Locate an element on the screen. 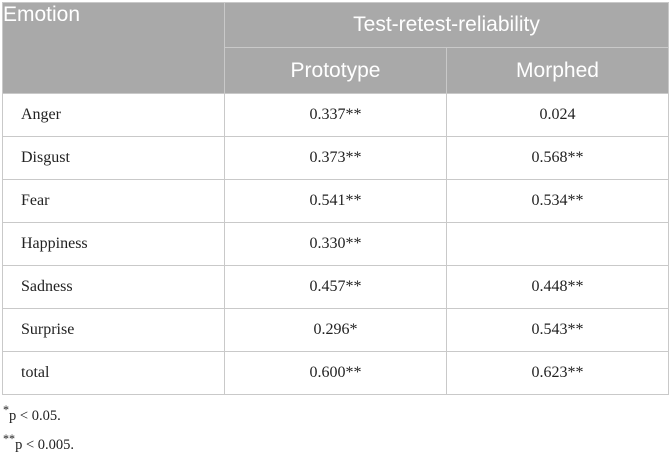 The image size is (670, 457). table-row: Disgust 0.373** 0.568** is located at coordinates (335, 158).